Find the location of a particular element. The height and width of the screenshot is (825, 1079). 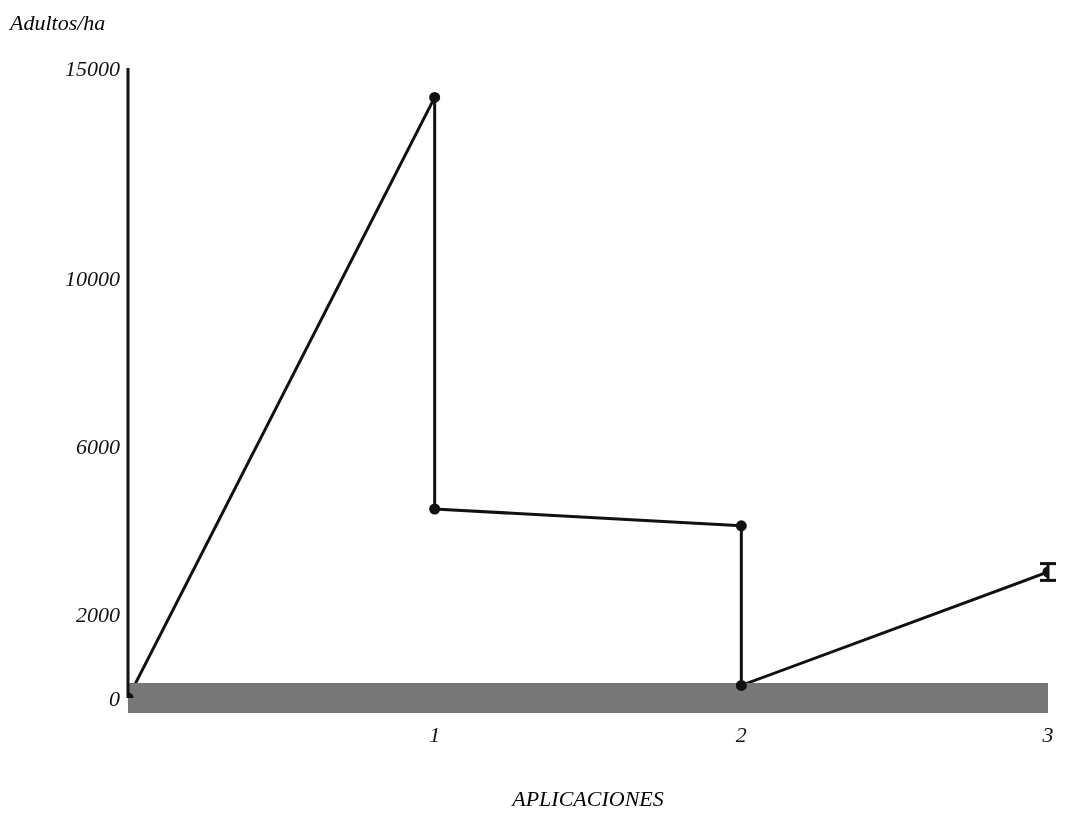

y-tick-label: 10000 is located at coordinates (92, 278).